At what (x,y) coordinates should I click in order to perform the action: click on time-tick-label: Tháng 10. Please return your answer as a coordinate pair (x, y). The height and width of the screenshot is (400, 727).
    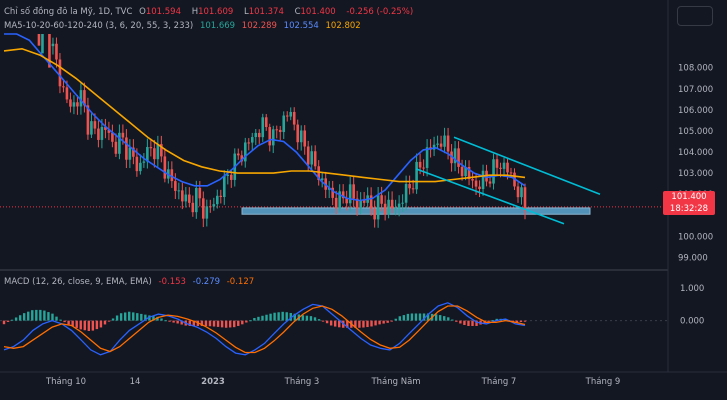
    Looking at the image, I should click on (65, 382).